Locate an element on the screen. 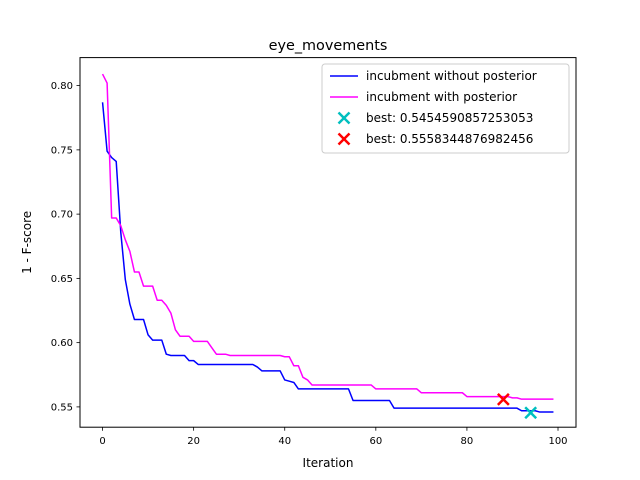 The image size is (640, 480). x-axis-label: Iteration is located at coordinates (328, 463).